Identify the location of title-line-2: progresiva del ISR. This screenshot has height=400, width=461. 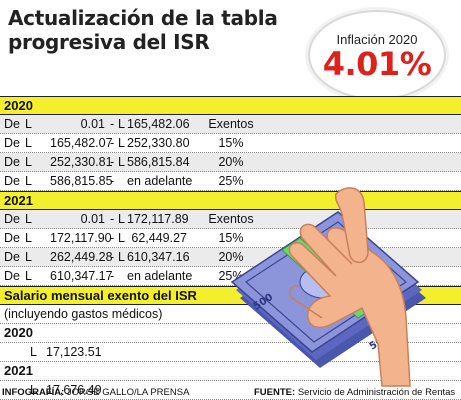
(109, 42).